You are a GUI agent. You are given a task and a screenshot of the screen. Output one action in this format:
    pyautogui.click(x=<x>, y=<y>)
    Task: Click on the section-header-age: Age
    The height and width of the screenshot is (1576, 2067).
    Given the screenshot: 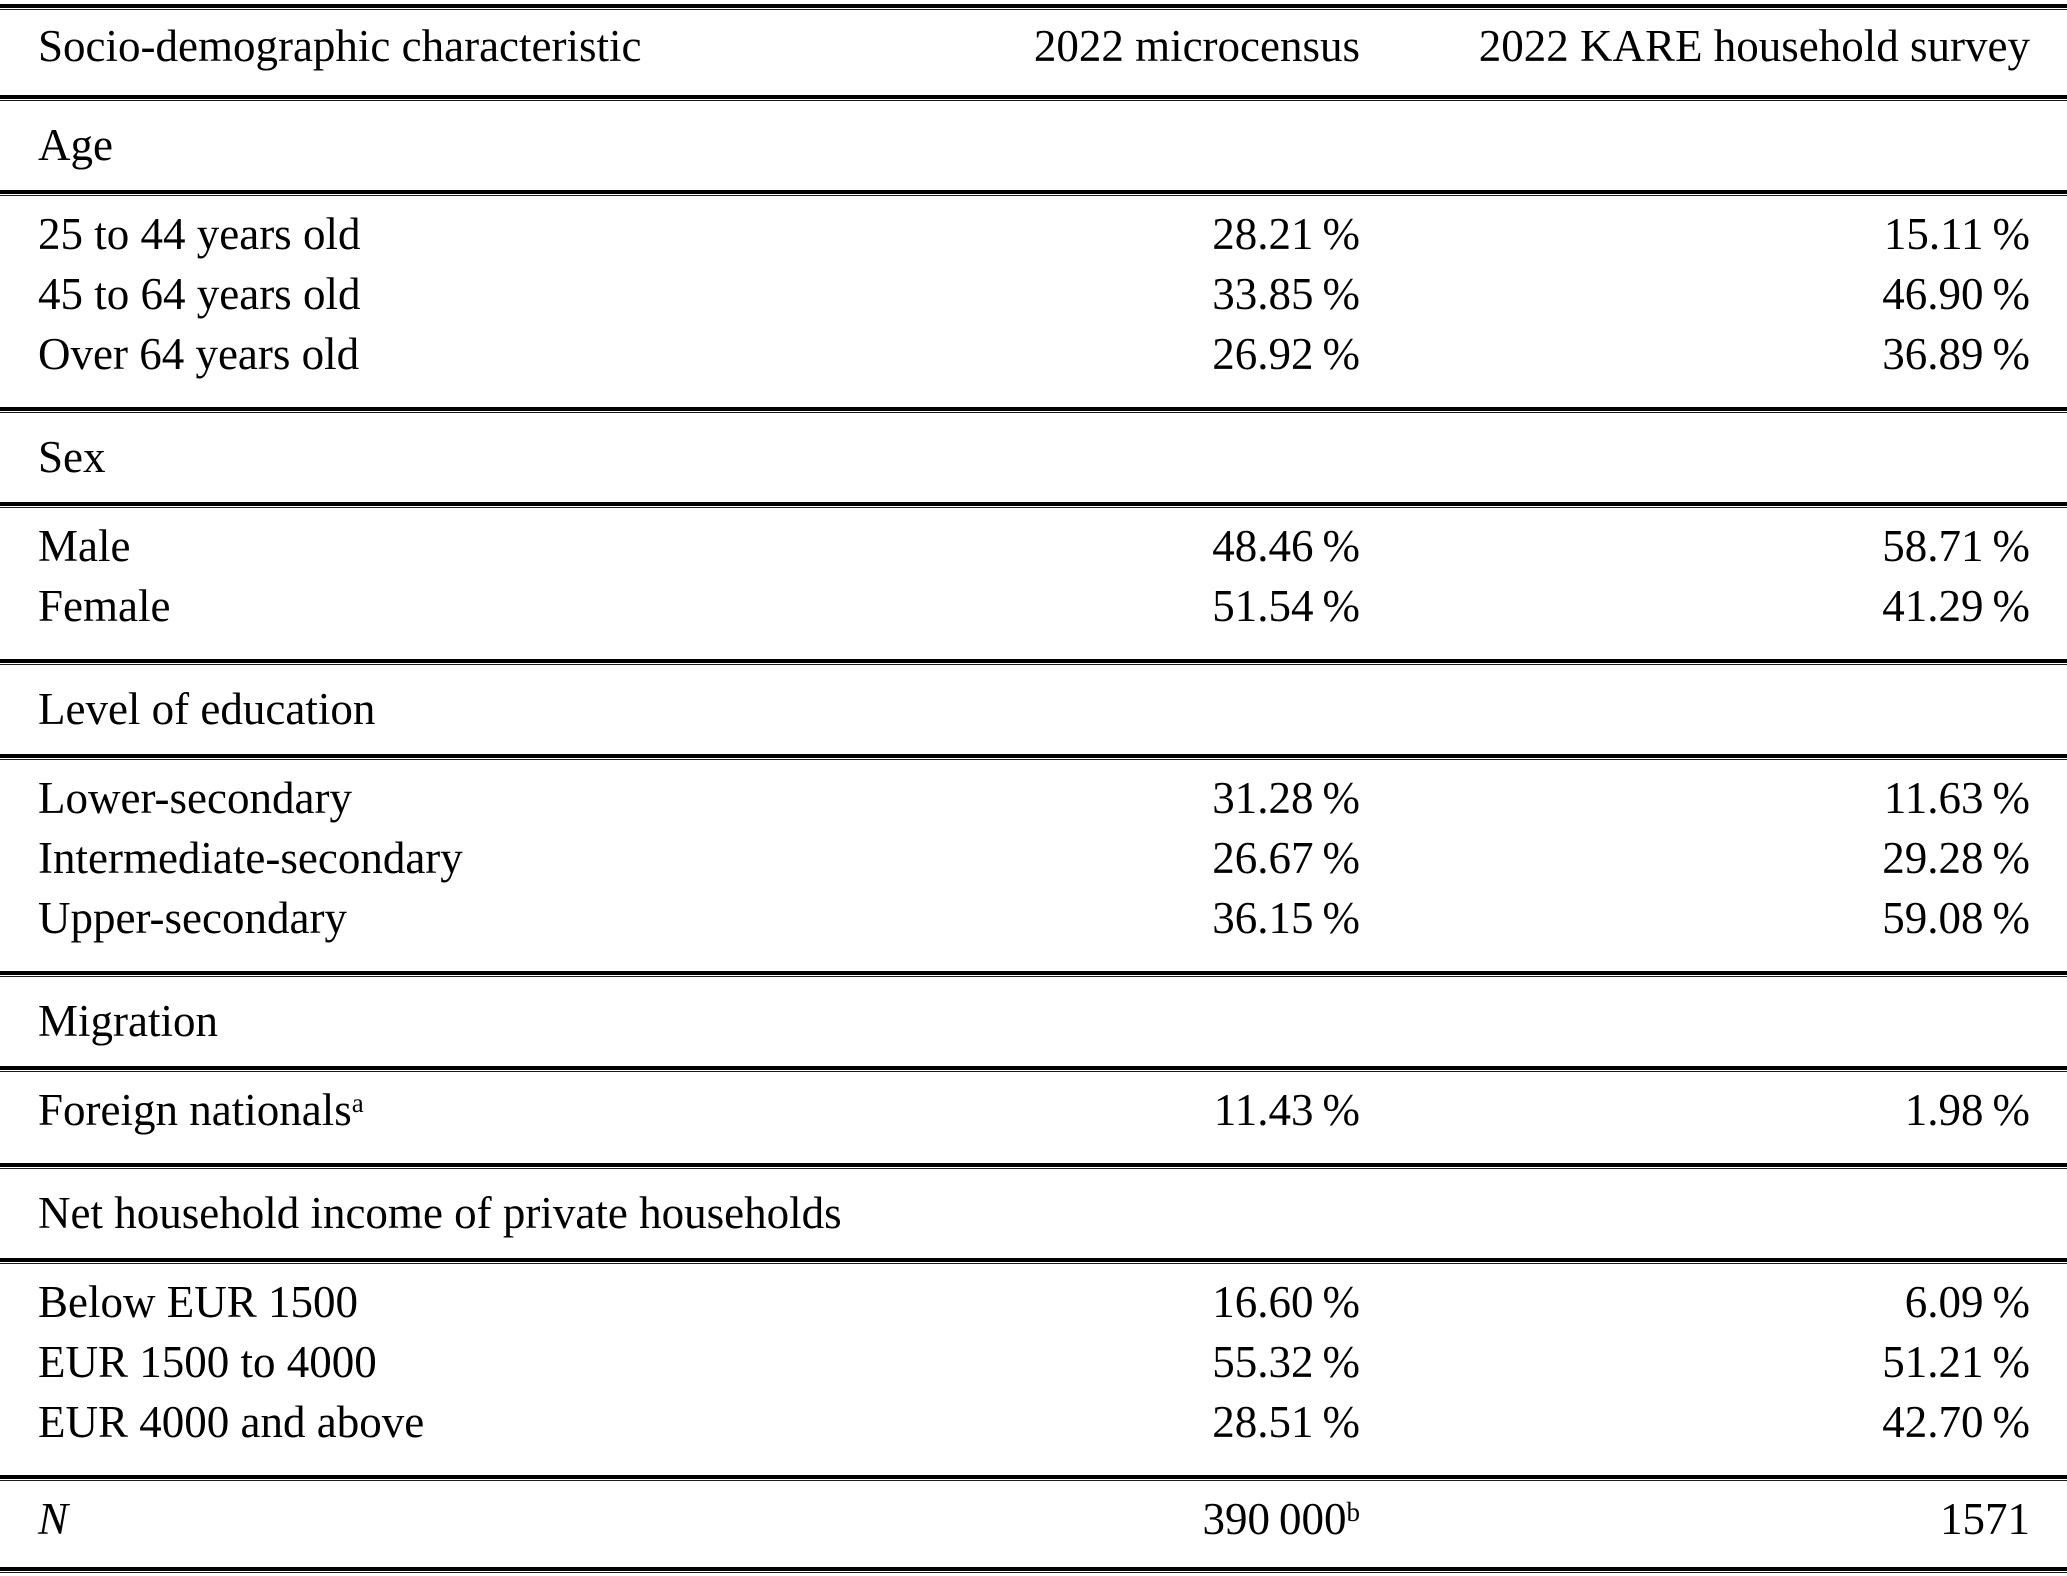 What is the action you would take?
    pyautogui.click(x=1033, y=145)
    